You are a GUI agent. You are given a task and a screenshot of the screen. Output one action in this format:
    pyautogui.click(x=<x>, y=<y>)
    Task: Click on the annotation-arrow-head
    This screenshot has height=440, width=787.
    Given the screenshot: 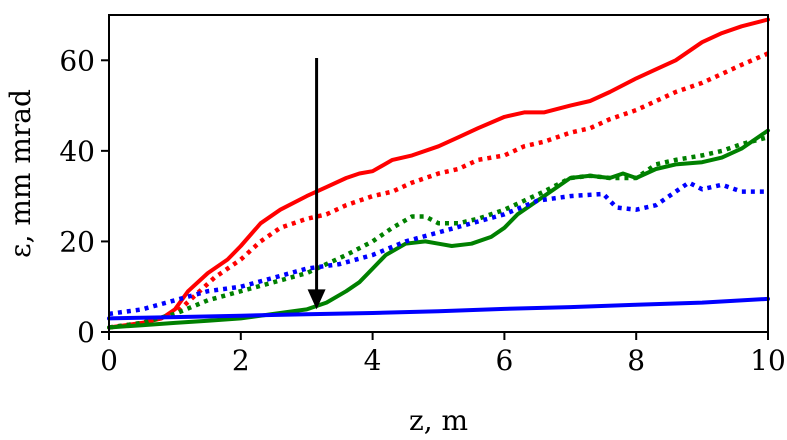 What is the action you would take?
    pyautogui.click(x=316, y=299)
    